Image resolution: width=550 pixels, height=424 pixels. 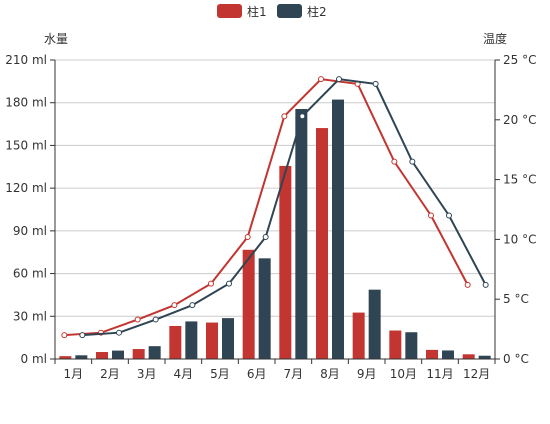 What do you see at coordinates (330, 374) in the screenshot?
I see `x-tick-label: 8月` at bounding box center [330, 374].